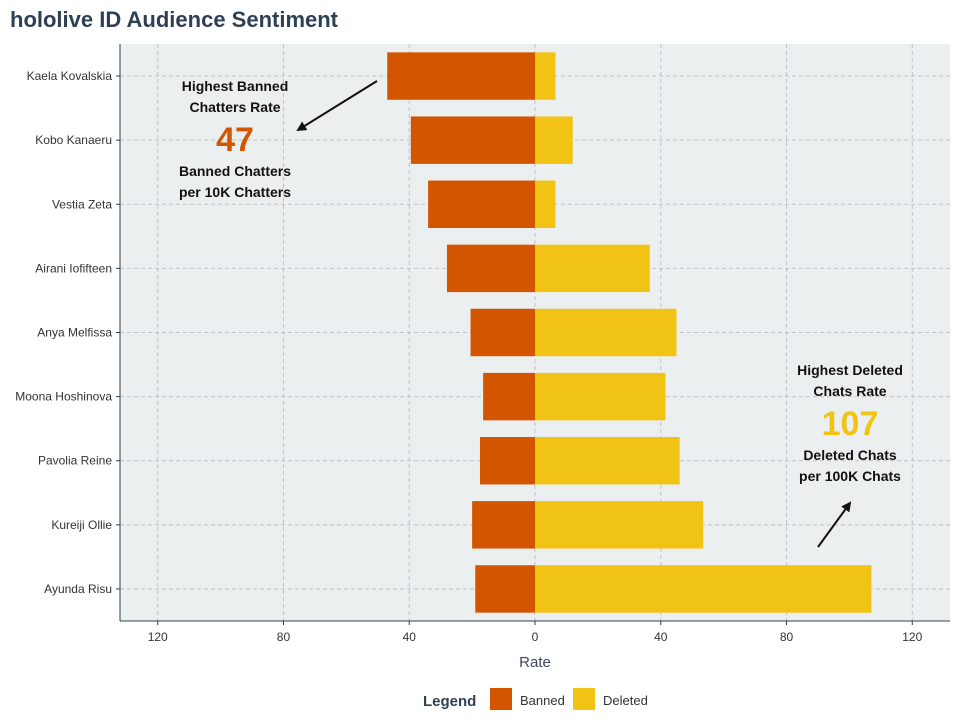 This screenshot has width=960, height=720. Describe the element at coordinates (850, 476) in the screenshot. I see `annotation-deleted-caption-2: per 100K Chats` at that location.